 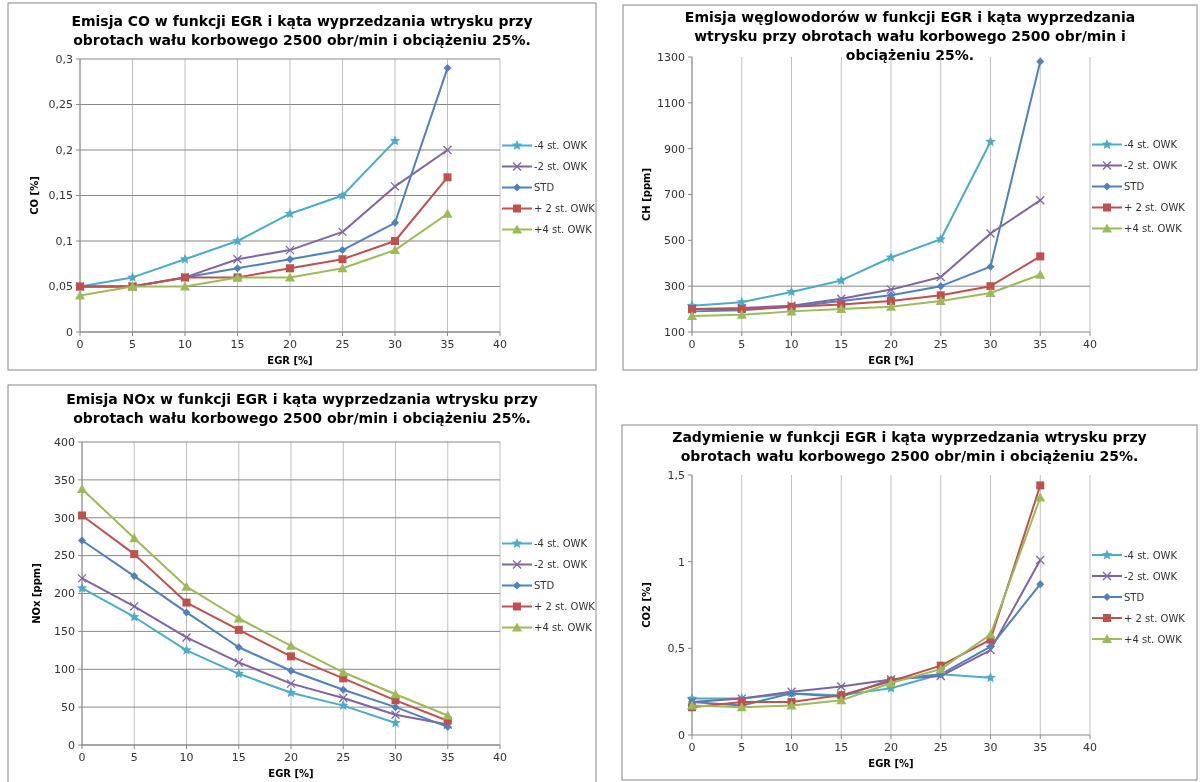 What do you see at coordinates (68, 707) in the screenshot?
I see `y-tick-label: 50` at bounding box center [68, 707].